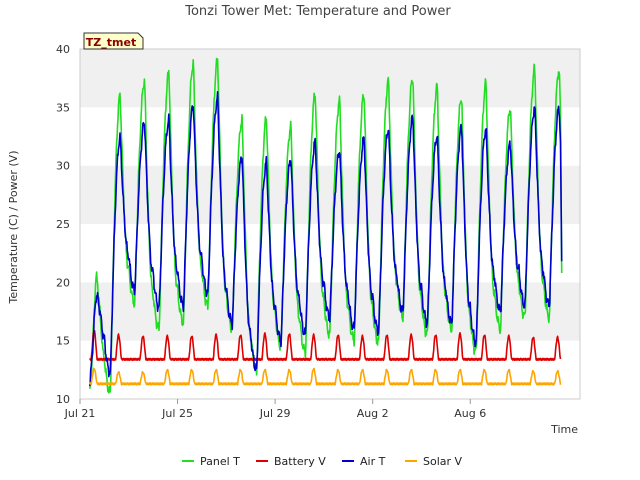 The image size is (640, 480). I want to click on x-tick-label: Jul 21, so click(80, 413).